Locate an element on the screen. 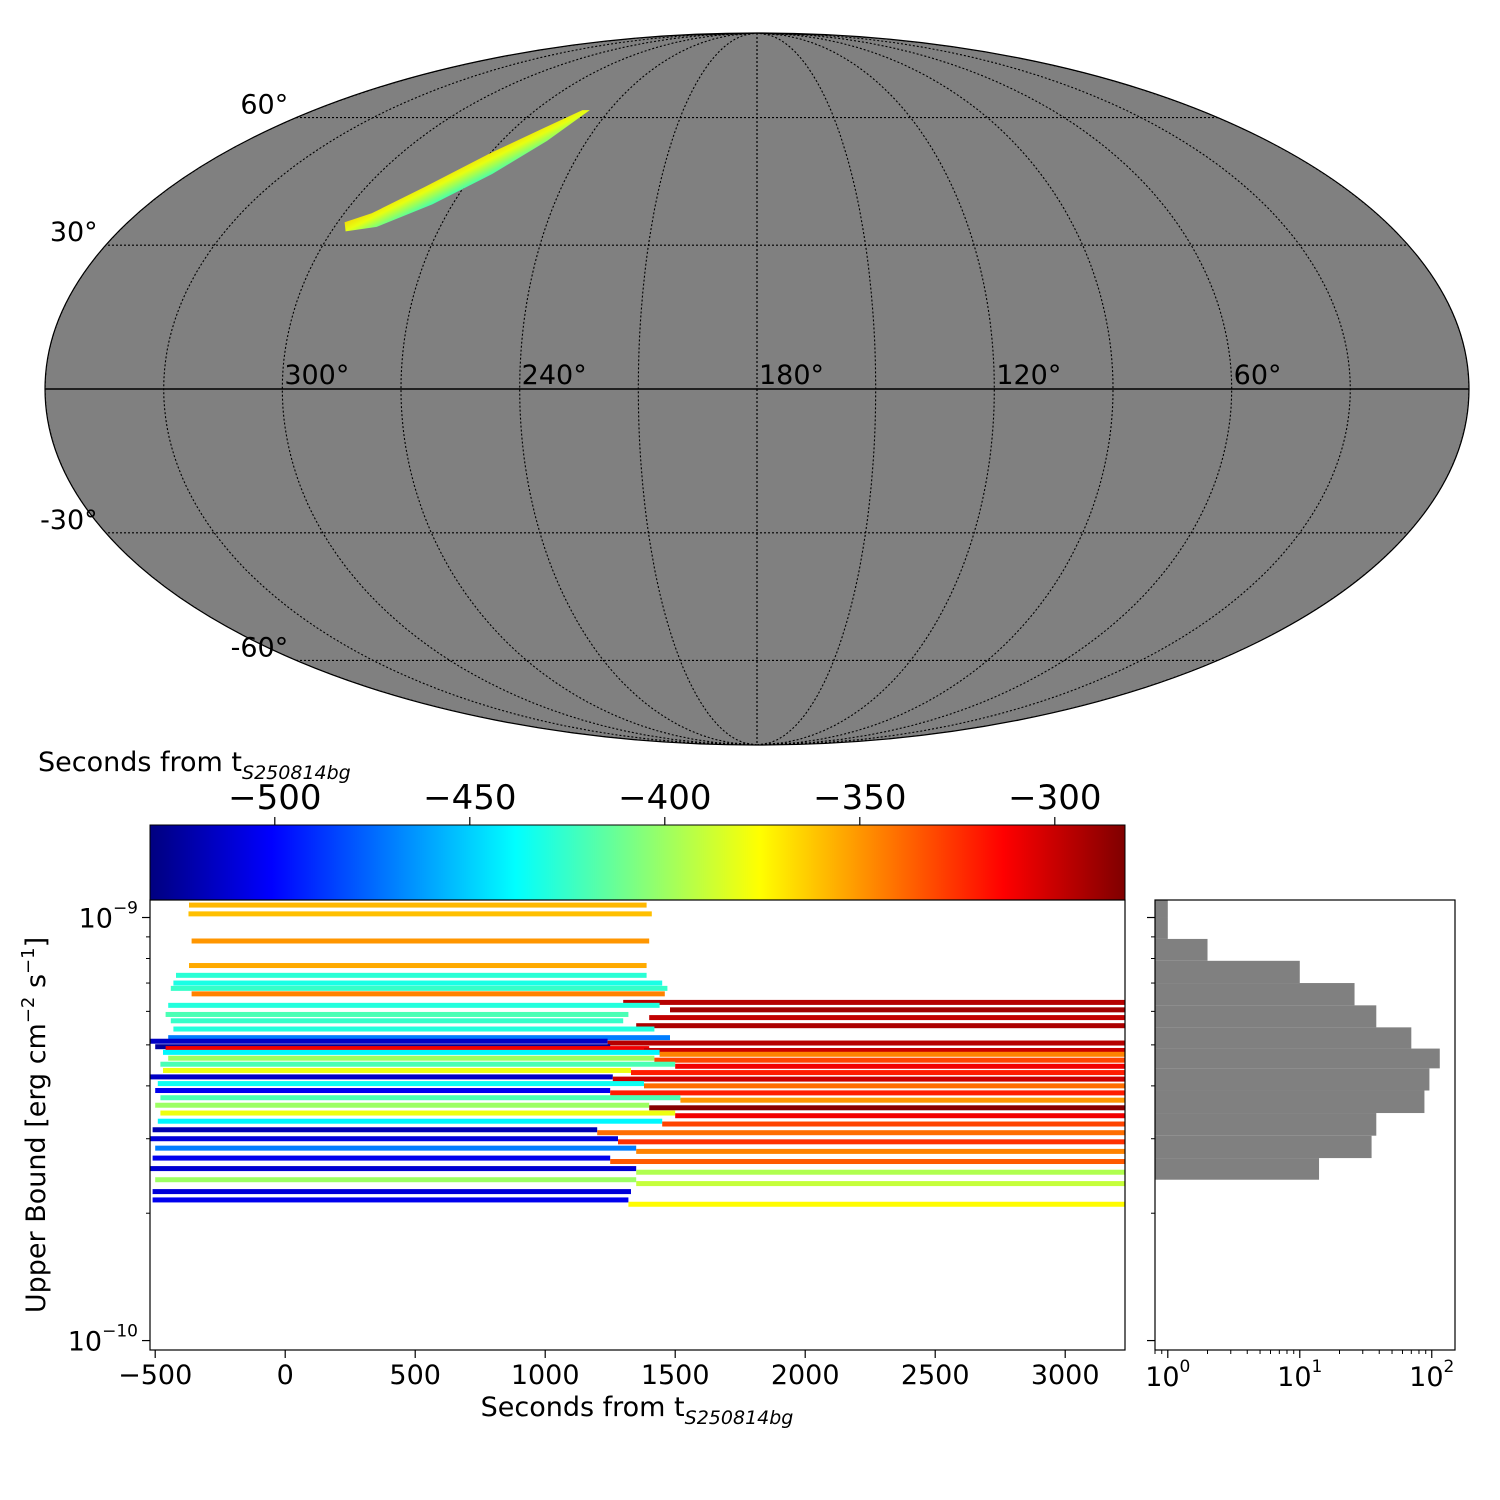 The image size is (1500, 1500). longitude-label: 240° is located at coordinates (554, 375).